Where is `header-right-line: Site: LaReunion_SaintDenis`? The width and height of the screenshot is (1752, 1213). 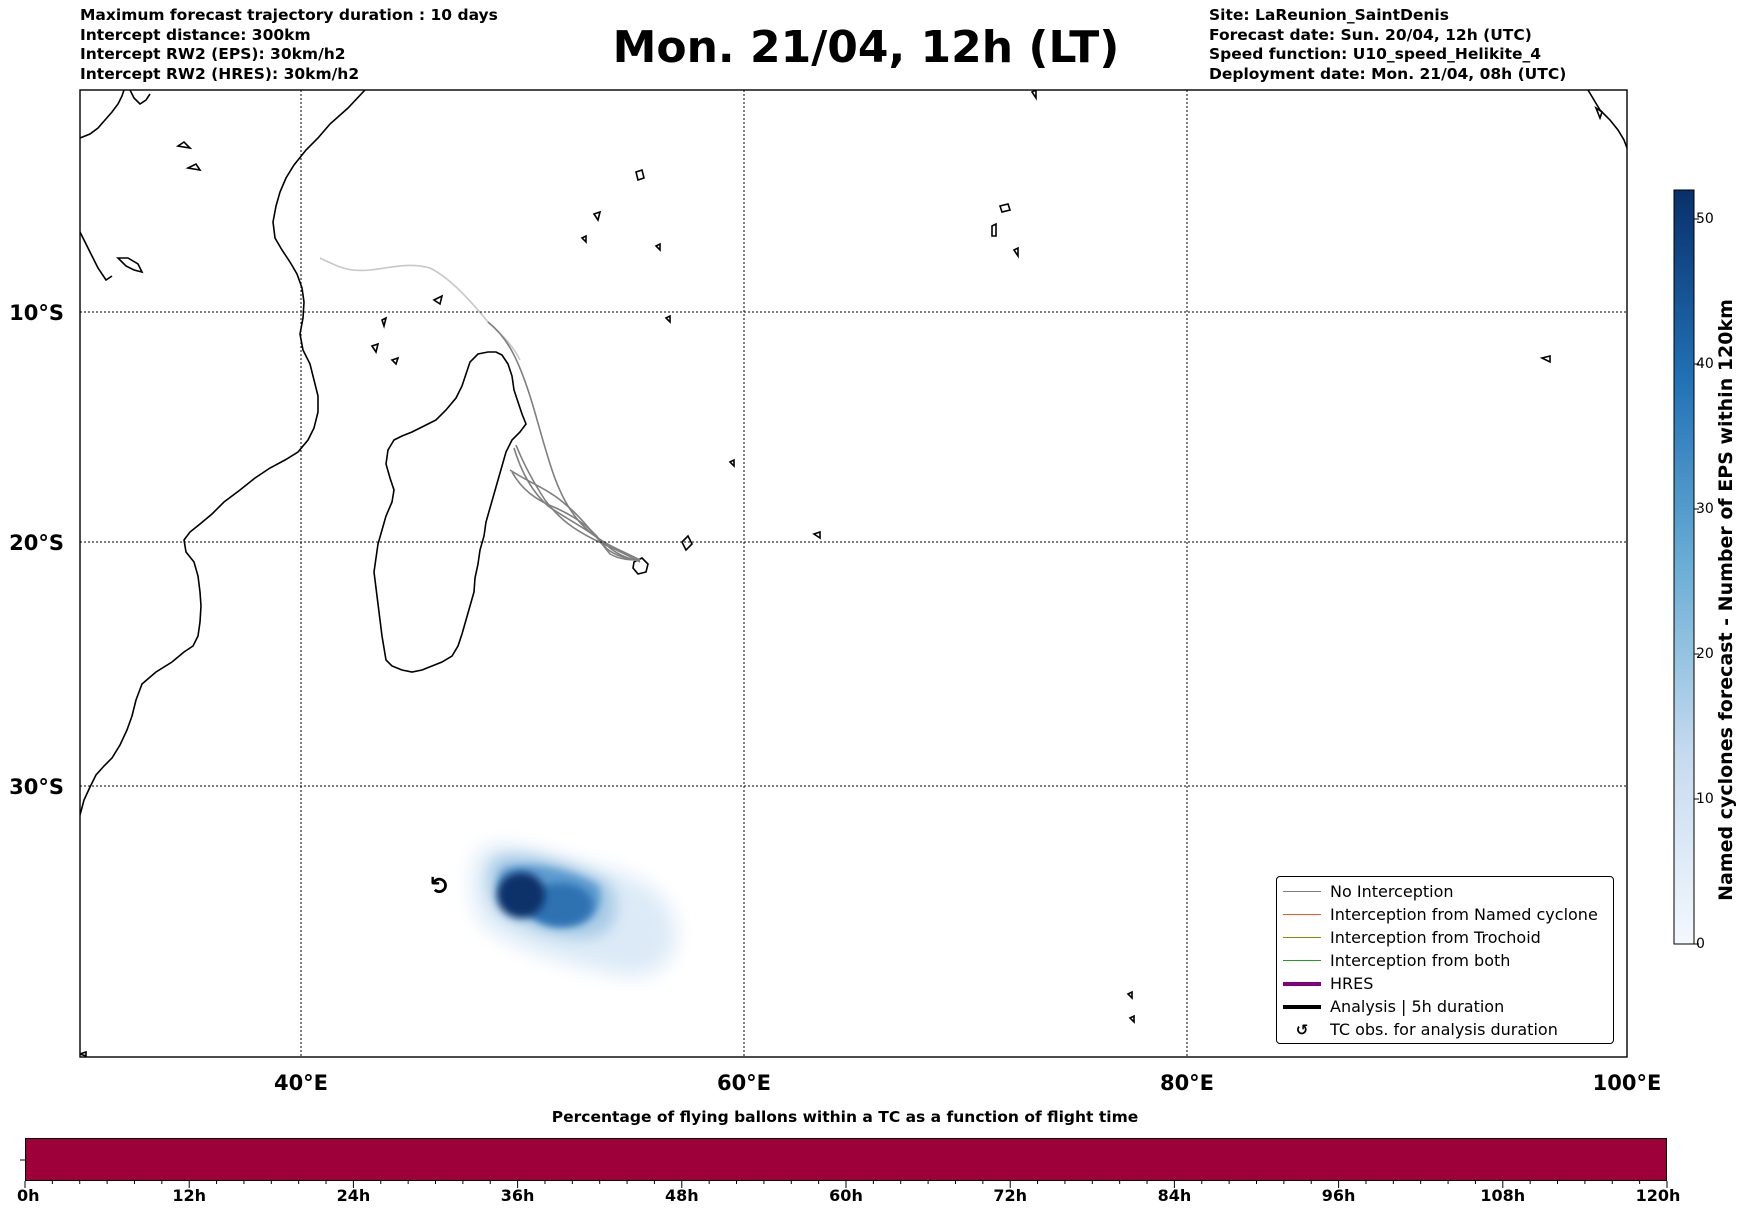 header-right-line: Site: LaReunion_SaintDenis is located at coordinates (1329, 15).